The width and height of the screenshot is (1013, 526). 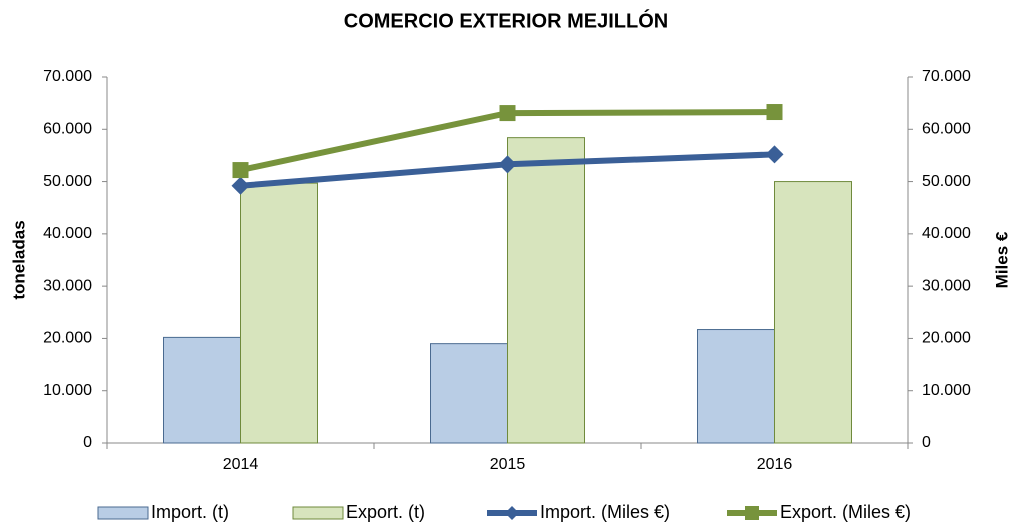 What do you see at coordinates (18, 259) in the screenshot?
I see `y-axis-label: toneladas` at bounding box center [18, 259].